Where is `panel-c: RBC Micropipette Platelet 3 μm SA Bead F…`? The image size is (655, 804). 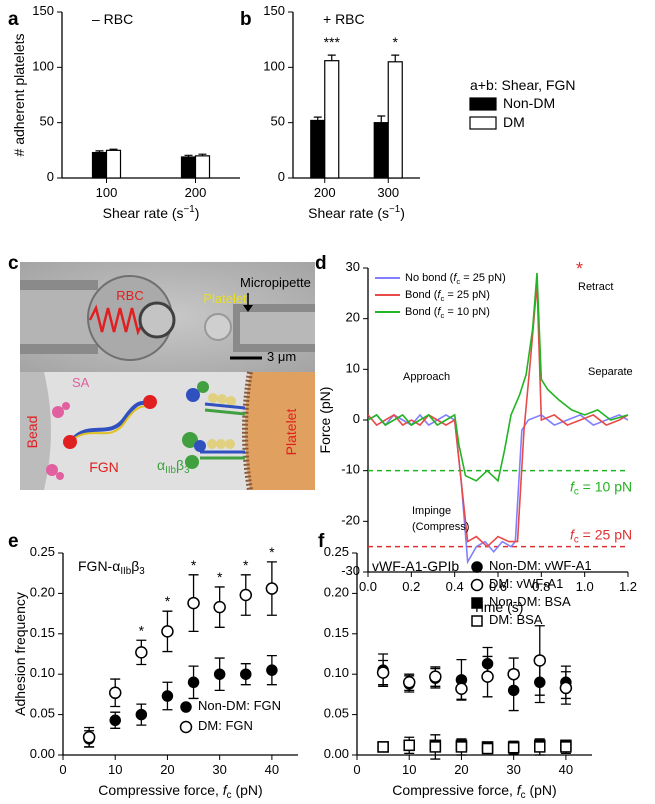
panel-c: RBC Micropipette Platelet 3 μm SA Bead F… is located at coordinates (161, 372).